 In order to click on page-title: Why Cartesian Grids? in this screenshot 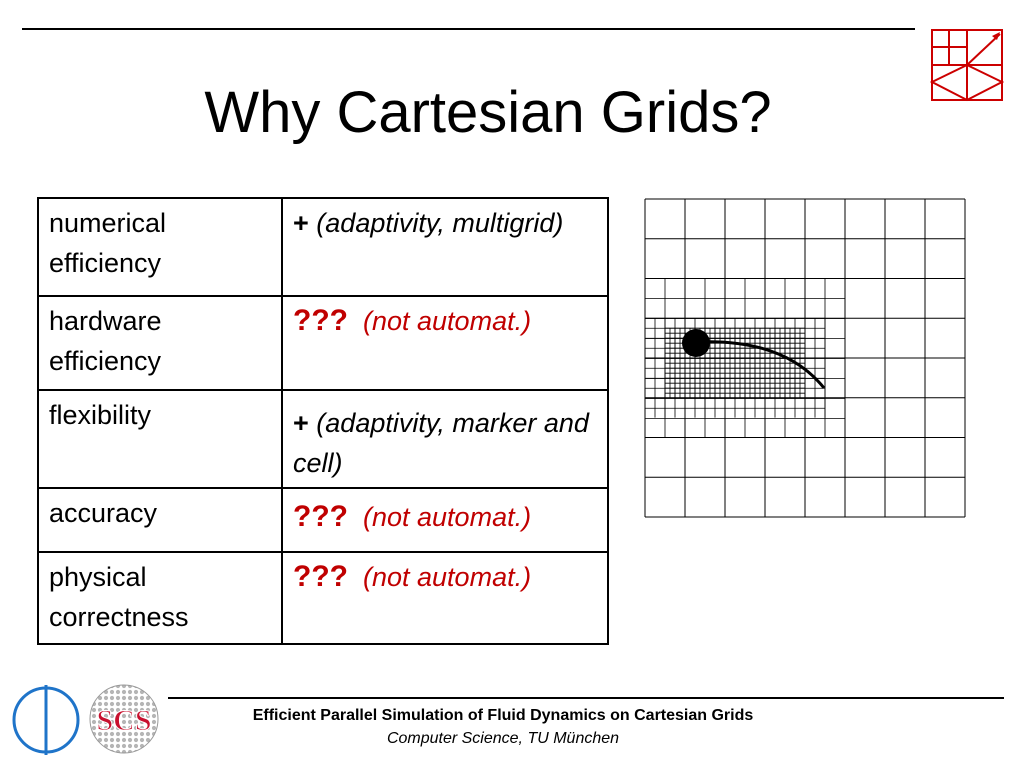, I will do `click(488, 112)`.